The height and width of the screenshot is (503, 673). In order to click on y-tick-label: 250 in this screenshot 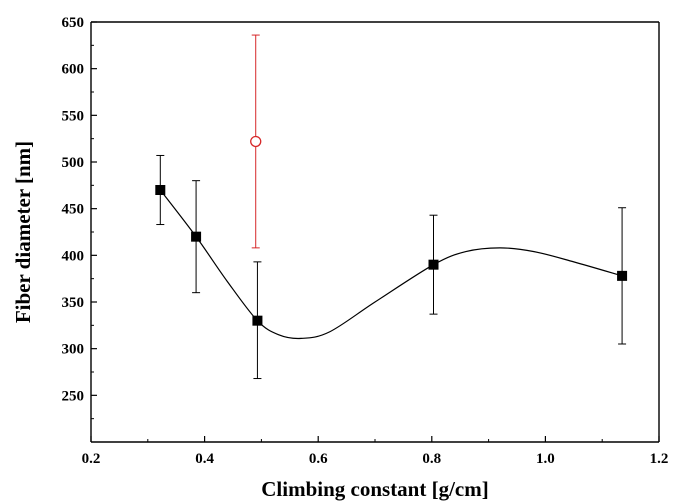, I will do `click(73, 396)`.